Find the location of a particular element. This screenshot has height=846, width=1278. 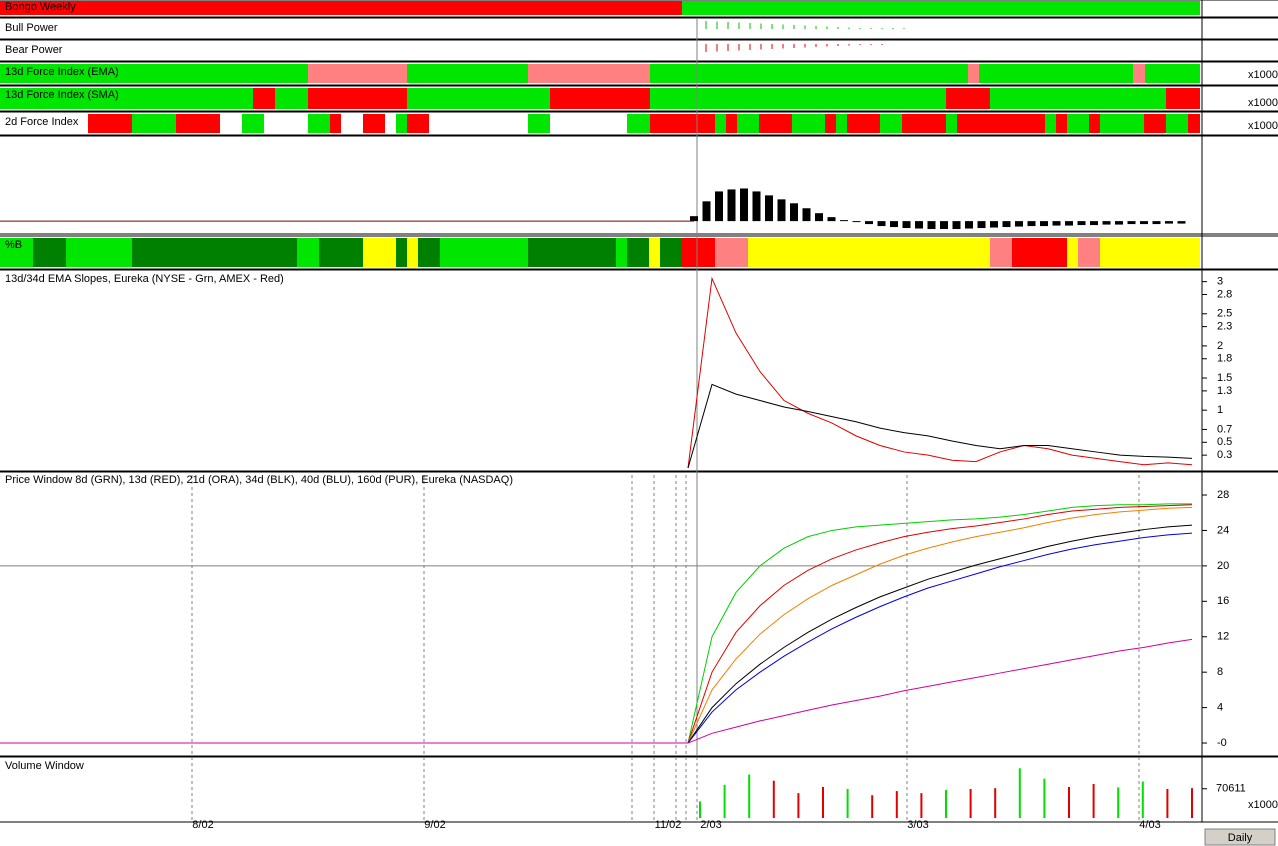

y-tick-label: 0.3 is located at coordinates (1224, 455).